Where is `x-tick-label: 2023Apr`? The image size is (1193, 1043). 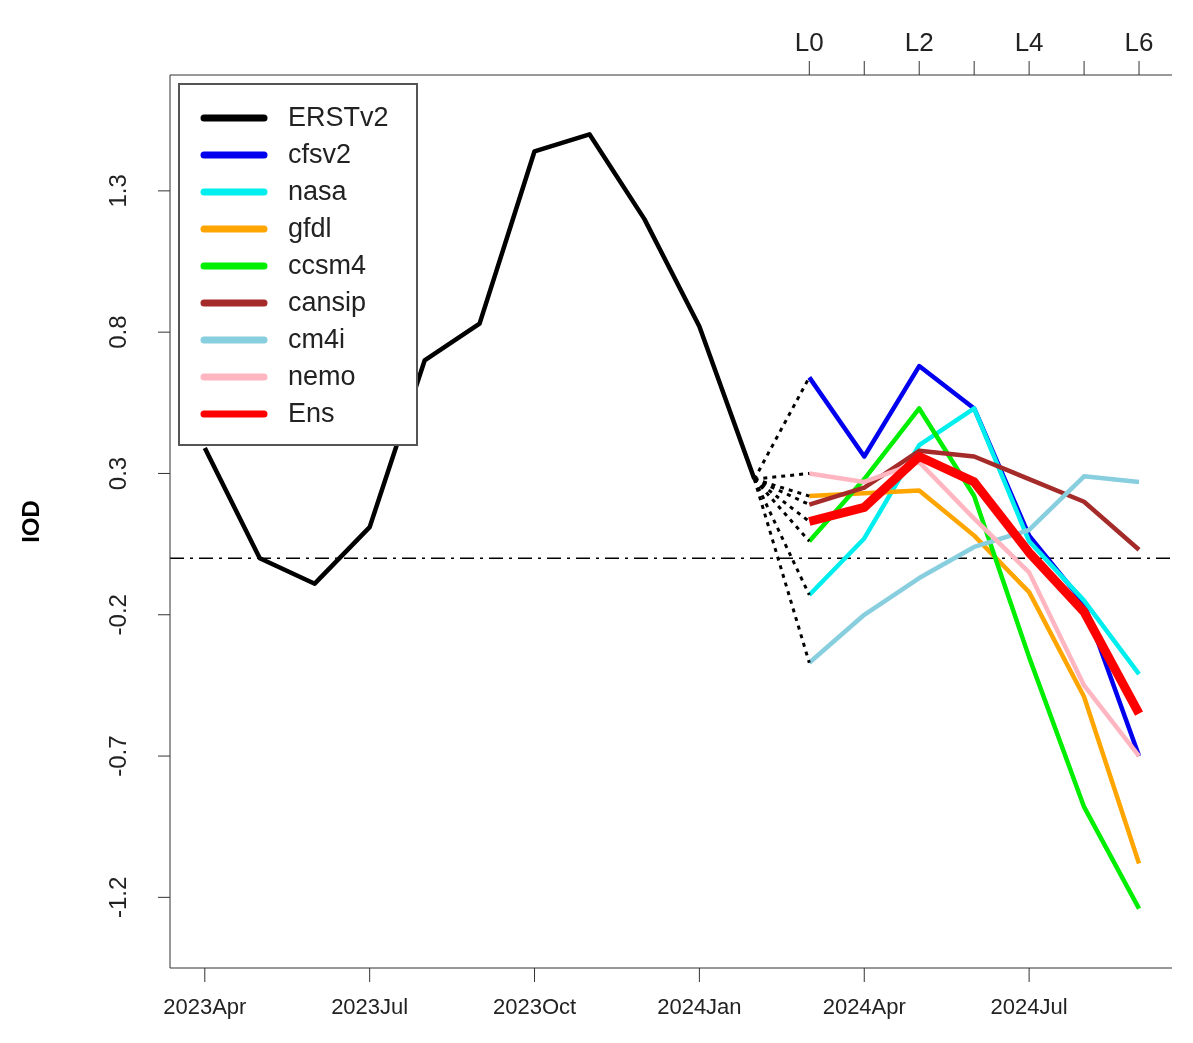 x-tick-label: 2023Apr is located at coordinates (205, 1006).